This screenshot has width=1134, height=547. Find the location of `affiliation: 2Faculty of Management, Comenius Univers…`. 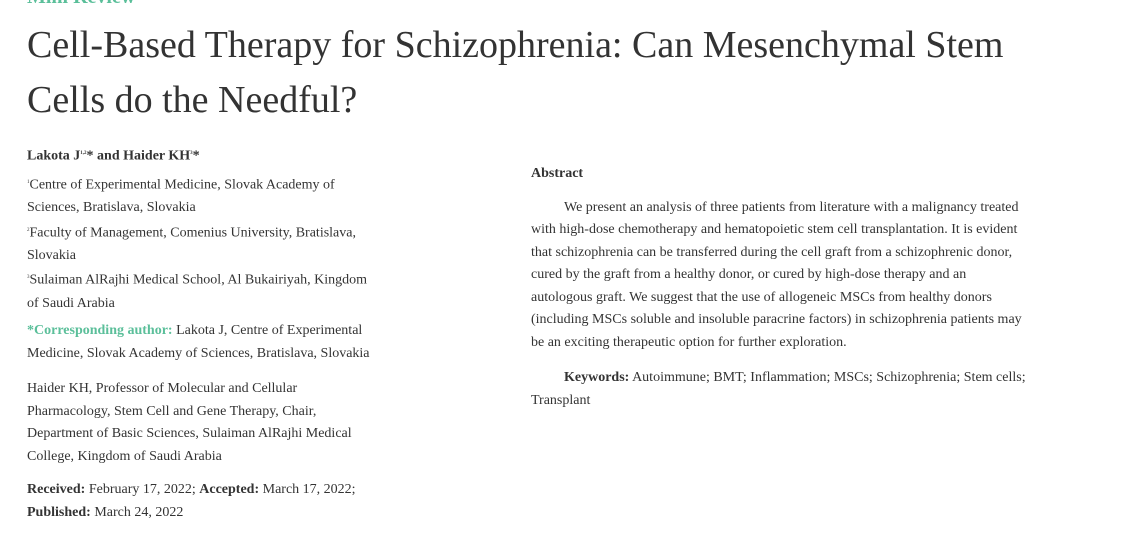

affiliation: 2Faculty of Management, Comenius Univers… is located at coordinates (204, 244).